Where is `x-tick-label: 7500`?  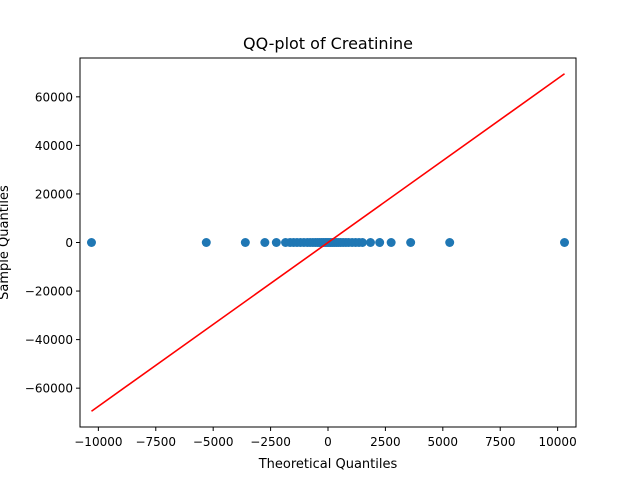 x-tick-label: 7500 is located at coordinates (500, 442).